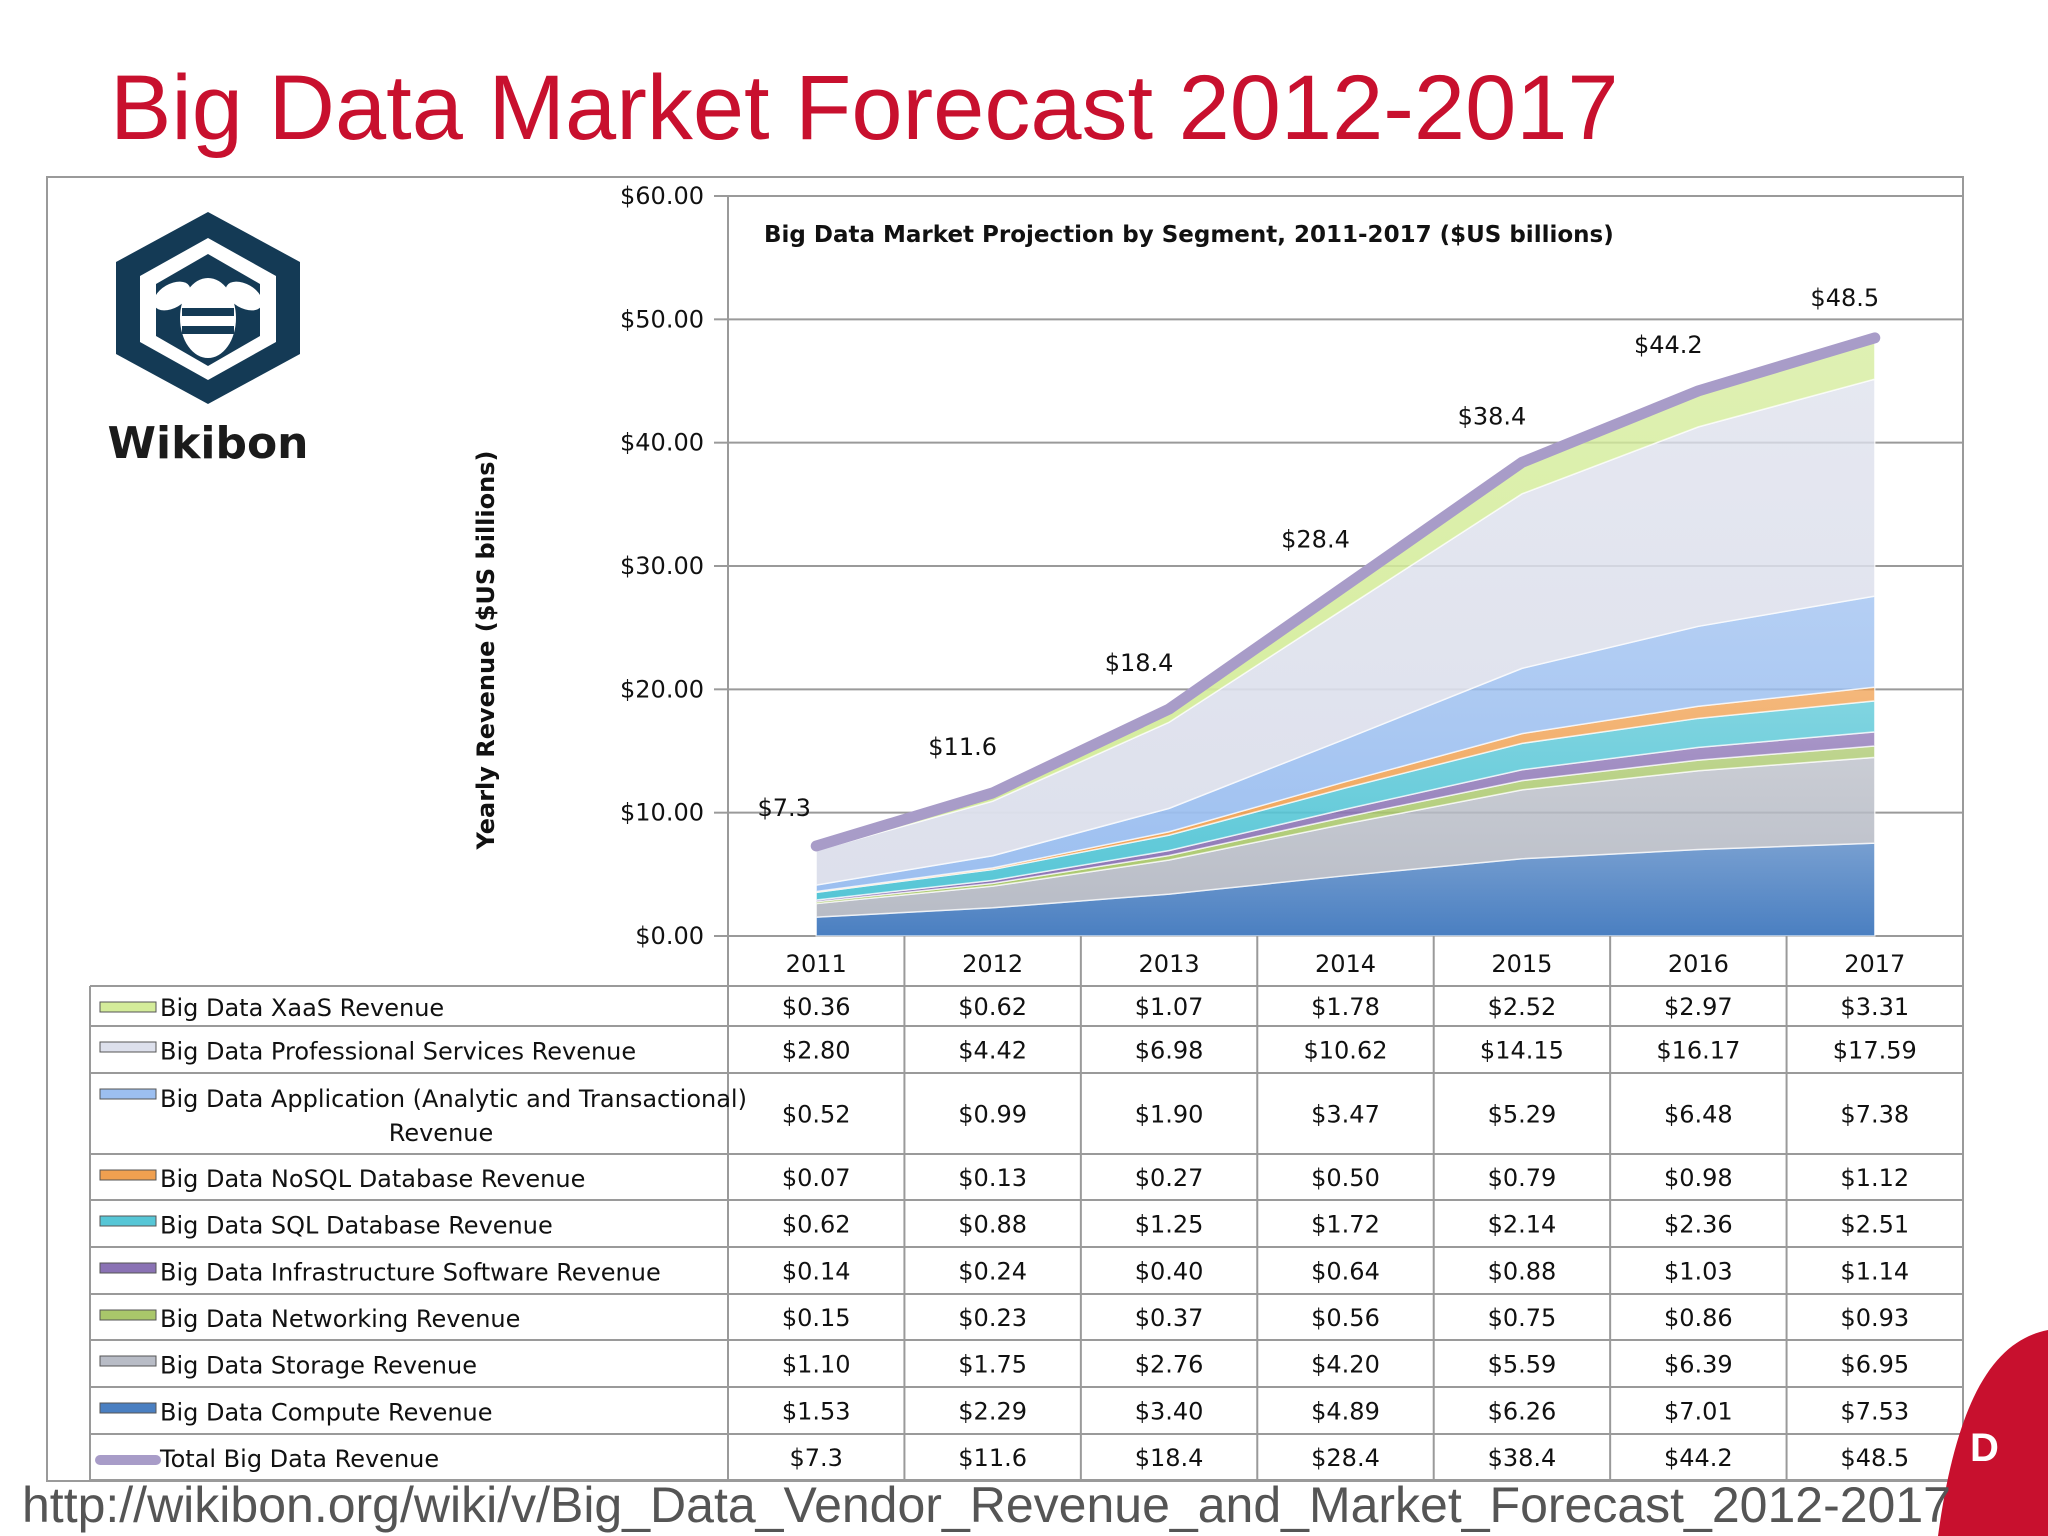 The height and width of the screenshot is (1536, 2048). What do you see at coordinates (1668, 345) in the screenshot?
I see `total-point-label: $44.2` at bounding box center [1668, 345].